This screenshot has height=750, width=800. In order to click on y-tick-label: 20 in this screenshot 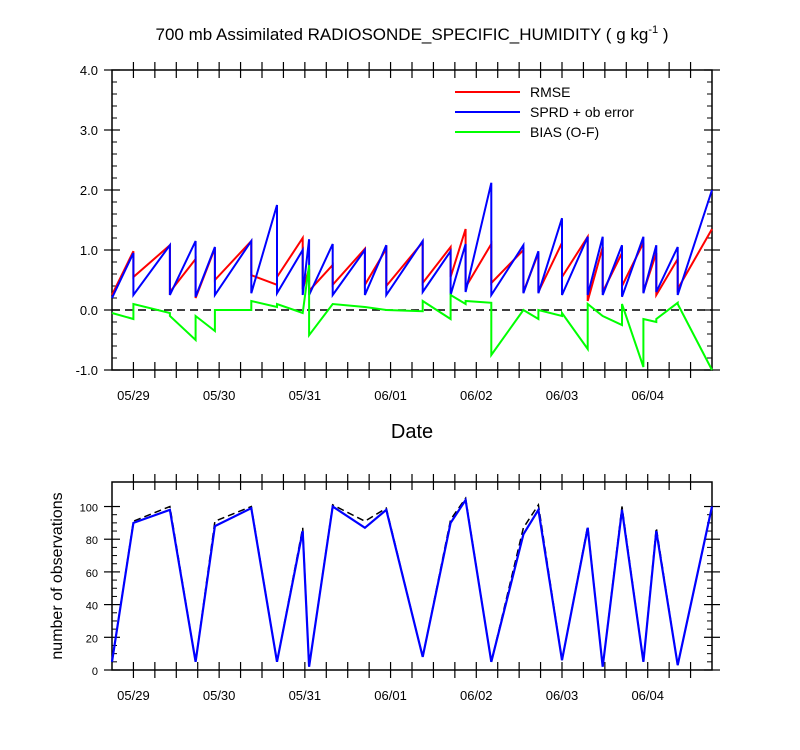, I will do `click(92, 639)`.